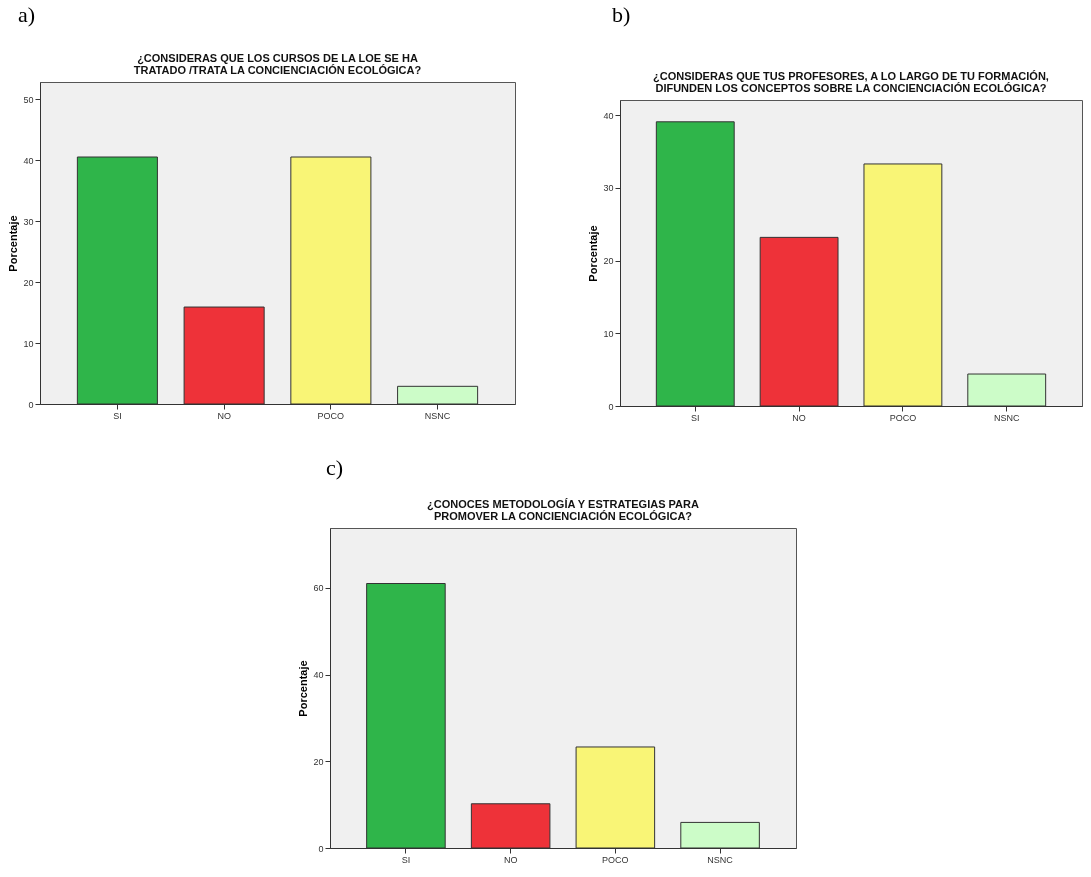  Describe the element at coordinates (27, 15) in the screenshot. I see `text: a)` at that location.